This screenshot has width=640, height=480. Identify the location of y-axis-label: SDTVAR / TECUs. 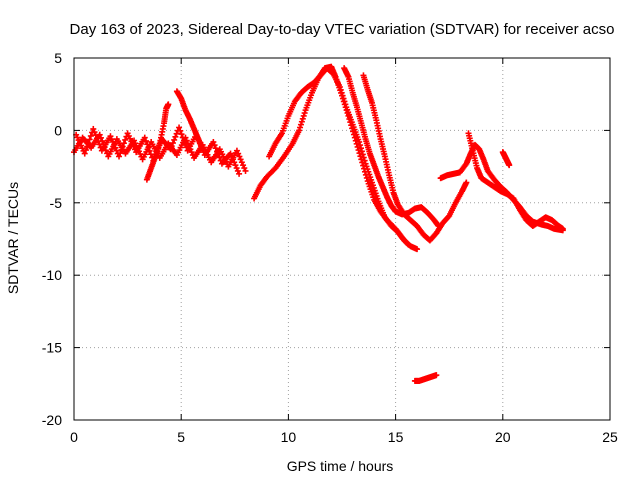
(13, 238).